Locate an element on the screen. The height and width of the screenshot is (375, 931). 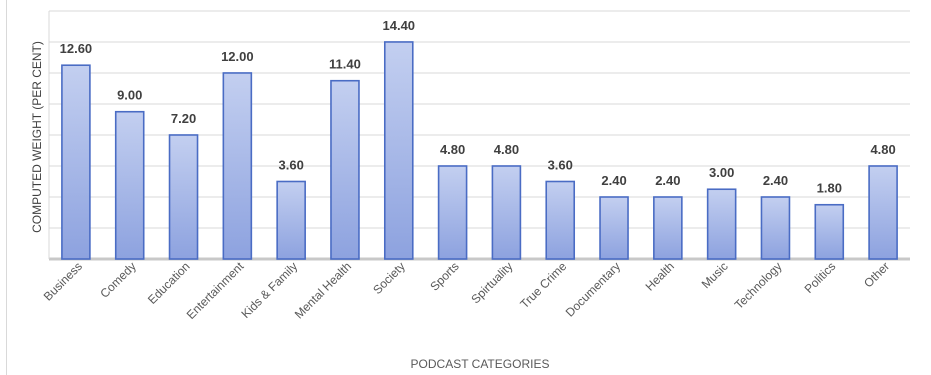
data-label: 3.00 is located at coordinates (721, 172).